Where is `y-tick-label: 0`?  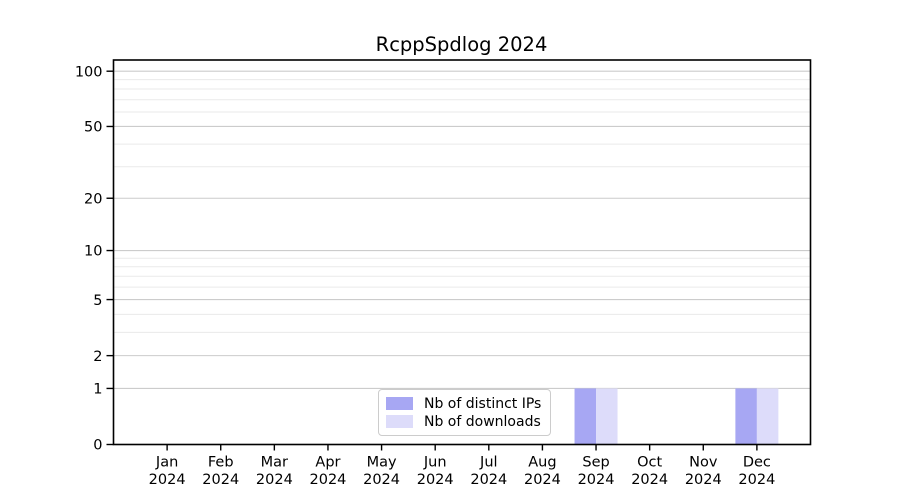 y-tick-label: 0 is located at coordinates (97, 446).